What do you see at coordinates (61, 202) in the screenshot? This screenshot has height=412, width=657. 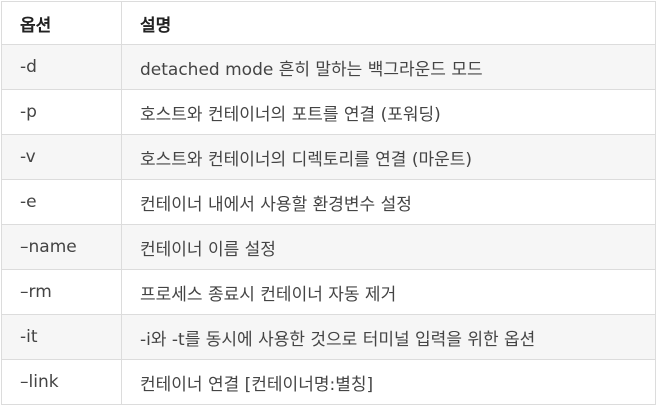 I see `option-cell: -e` at bounding box center [61, 202].